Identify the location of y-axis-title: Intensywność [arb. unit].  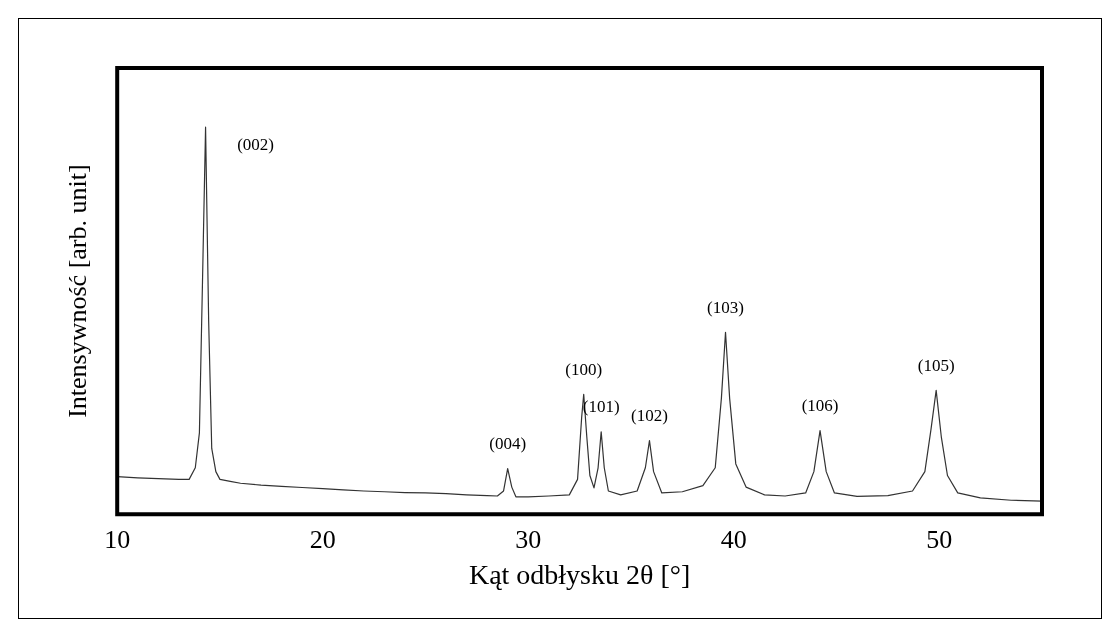
(78, 291).